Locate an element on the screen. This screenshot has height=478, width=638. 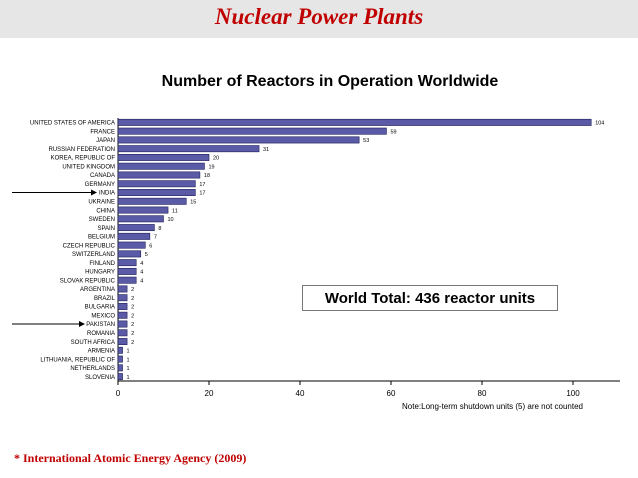
category-label: FINLAND is located at coordinates (102, 264).